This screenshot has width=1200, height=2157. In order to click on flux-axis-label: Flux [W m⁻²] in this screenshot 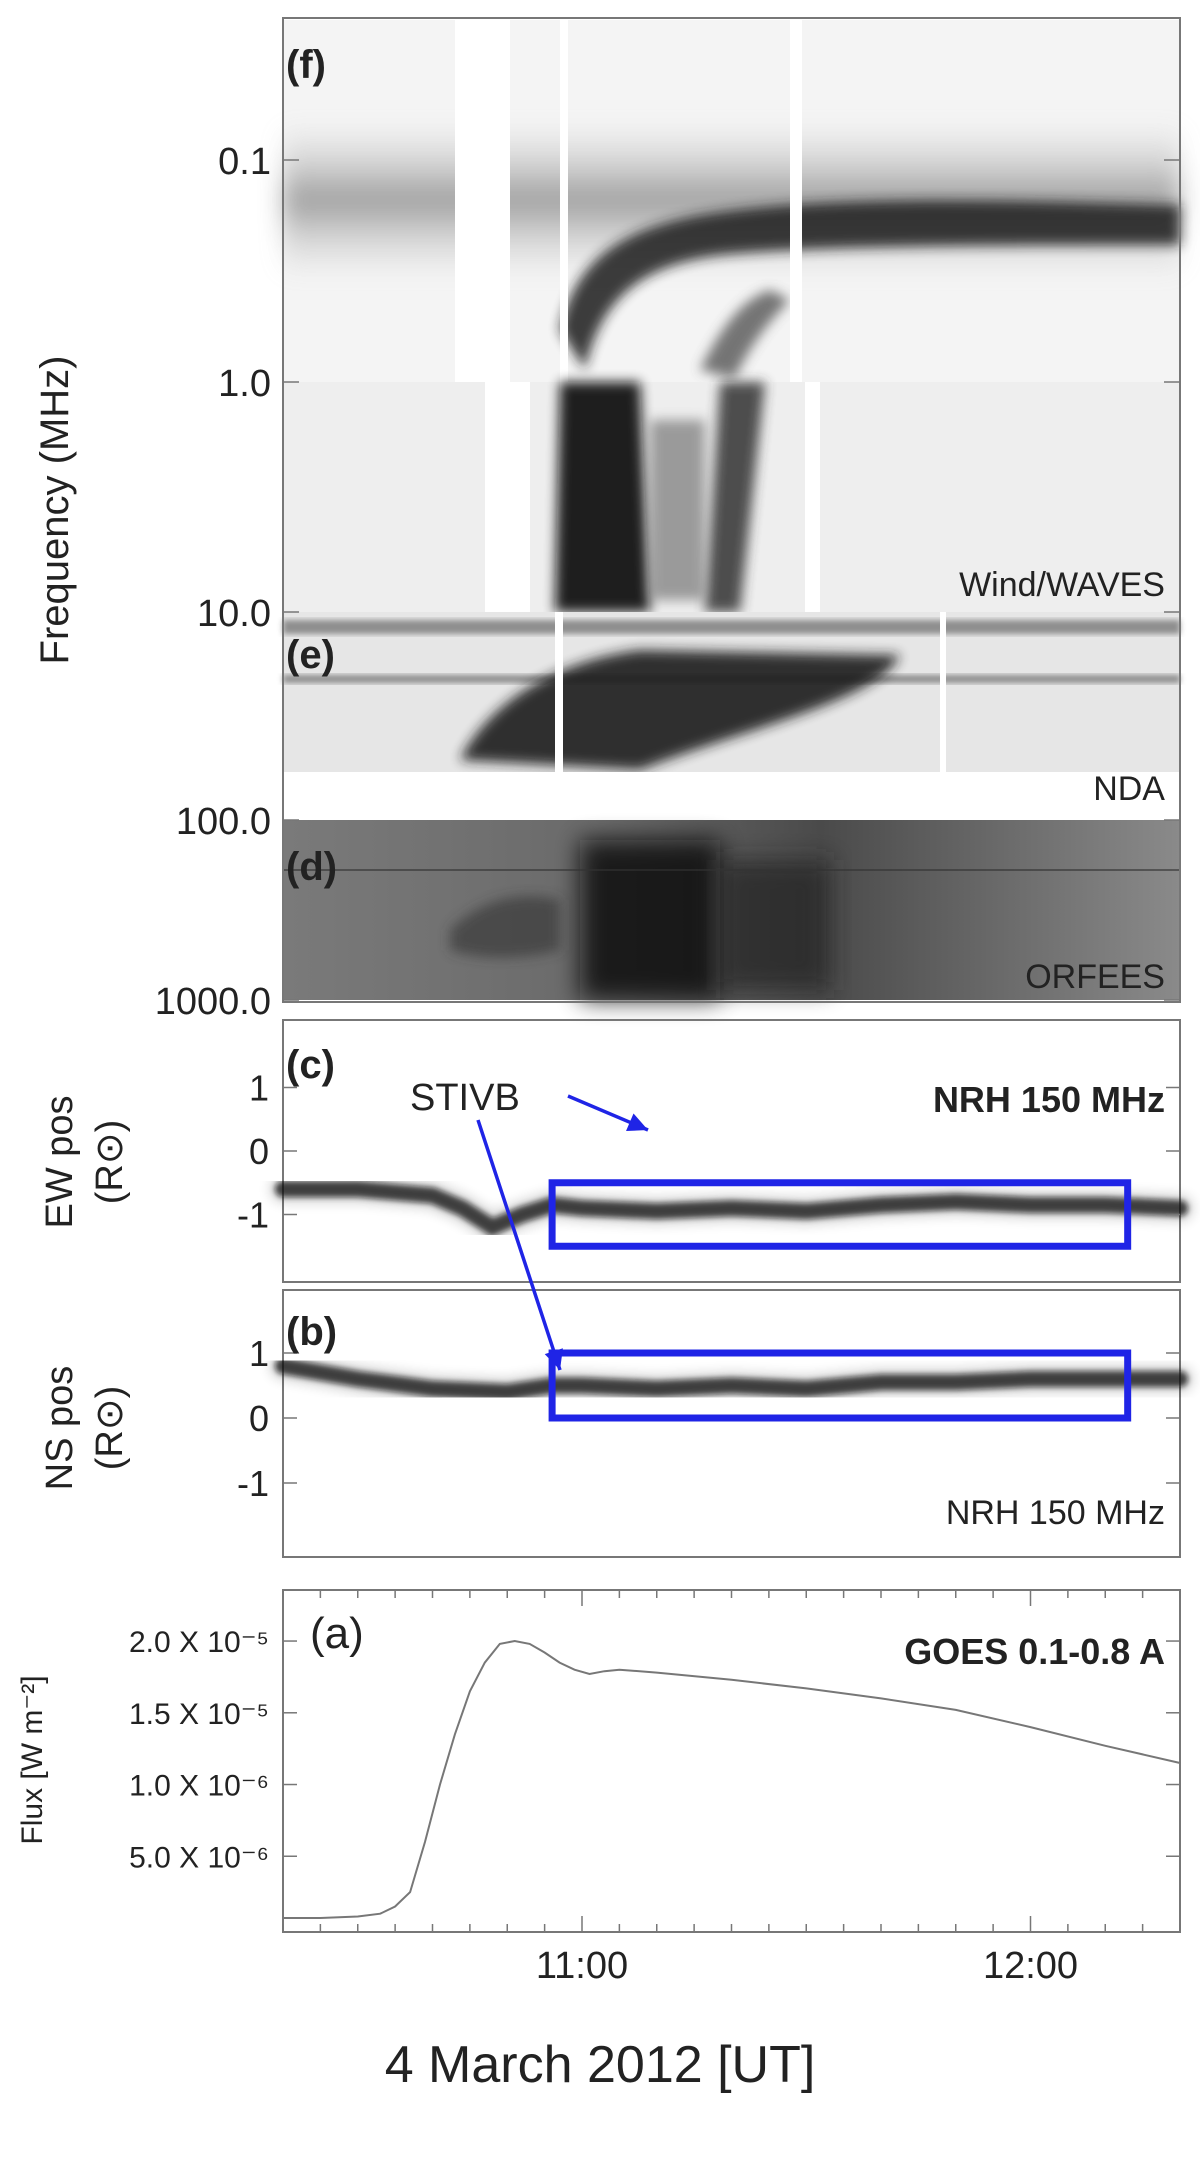, I will do `click(32, 1759)`.